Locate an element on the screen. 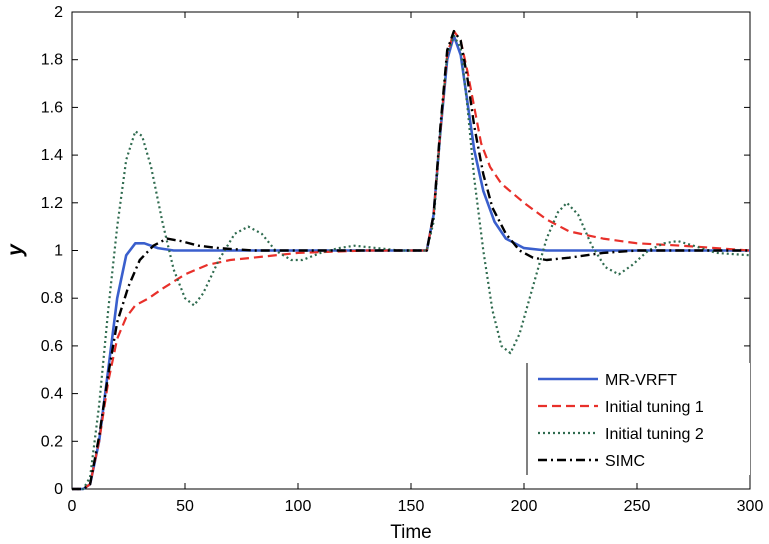  x-tick-label: 200 is located at coordinates (524, 506).